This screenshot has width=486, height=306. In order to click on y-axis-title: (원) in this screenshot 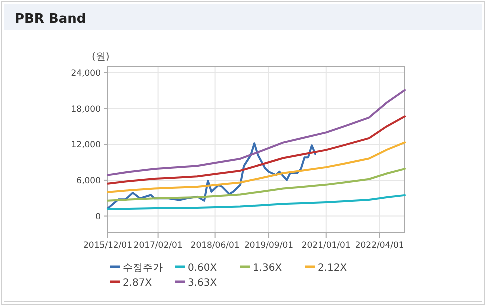, I will do `click(101, 57)`.